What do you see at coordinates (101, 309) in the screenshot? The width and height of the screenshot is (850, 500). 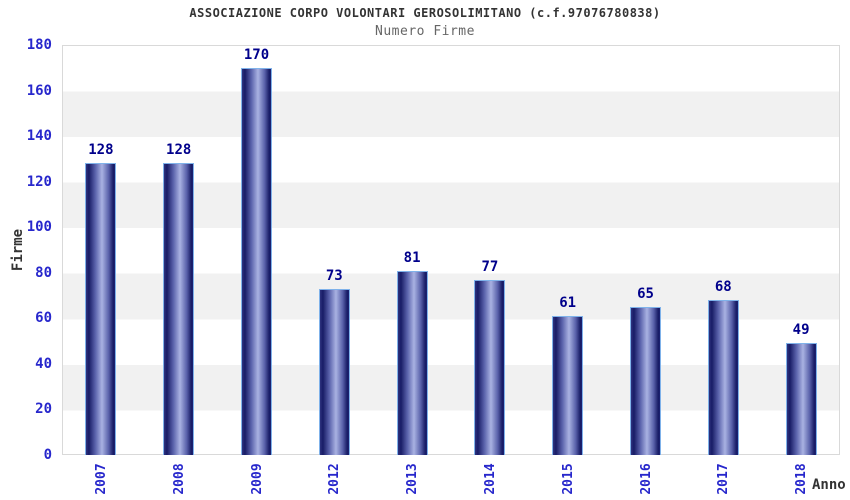 I see `bar-2007` at bounding box center [101, 309].